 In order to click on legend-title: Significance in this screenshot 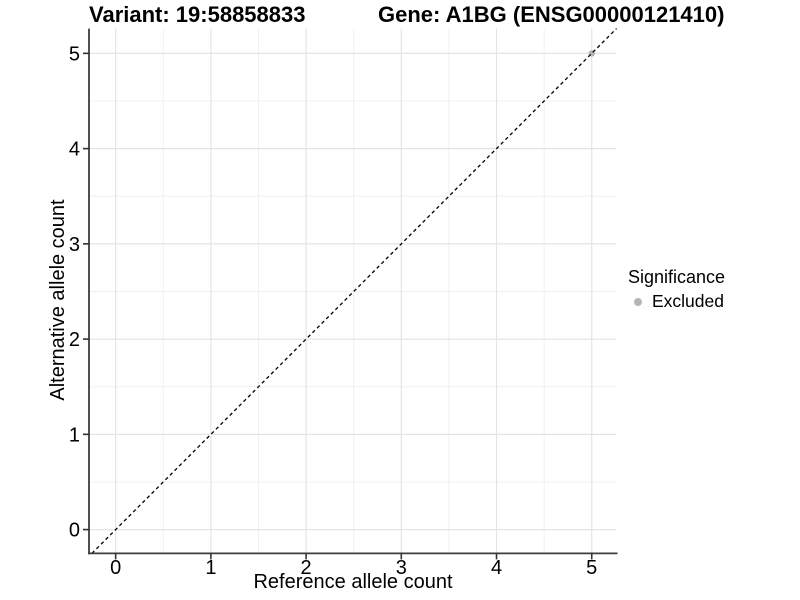, I will do `click(677, 277)`.